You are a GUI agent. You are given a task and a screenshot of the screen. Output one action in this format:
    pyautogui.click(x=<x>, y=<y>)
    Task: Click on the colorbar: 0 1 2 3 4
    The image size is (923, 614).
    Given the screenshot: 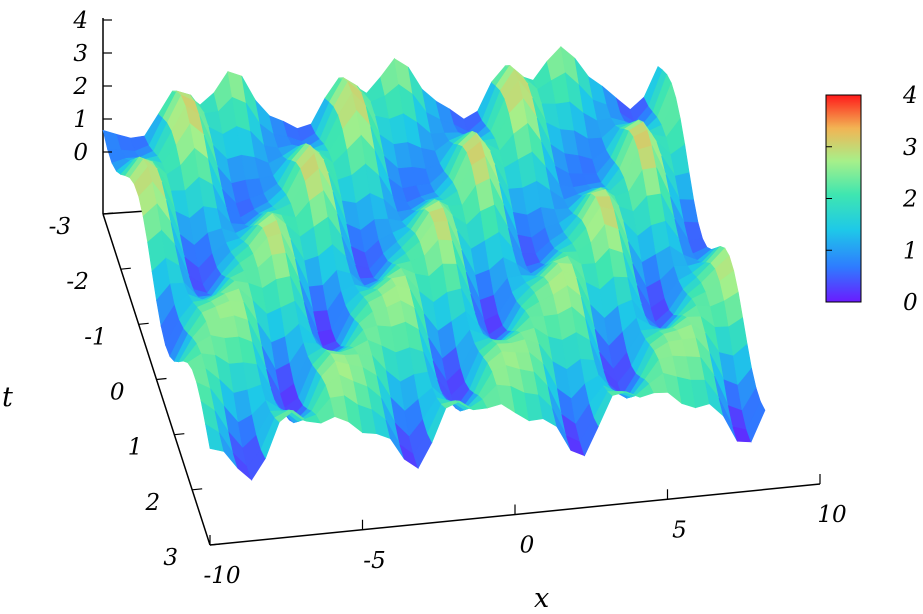 What is the action you would take?
    pyautogui.click(x=871, y=199)
    